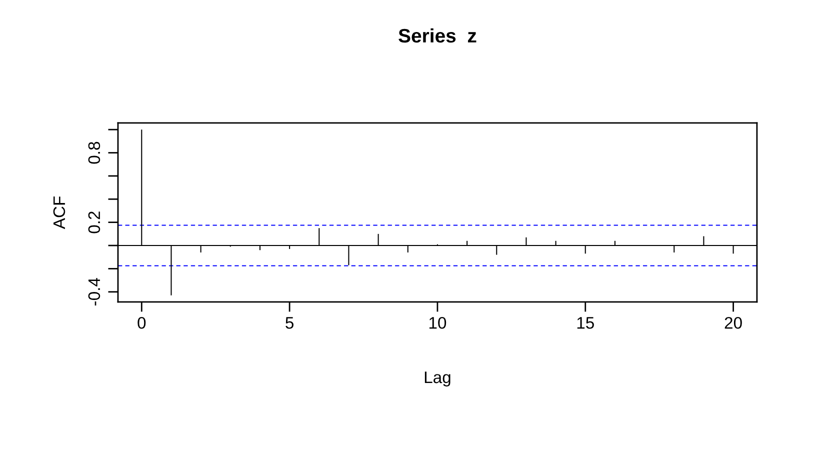 This screenshot has width=817, height=450. What do you see at coordinates (59, 213) in the screenshot?
I see `y-axis-title: ACF` at bounding box center [59, 213].